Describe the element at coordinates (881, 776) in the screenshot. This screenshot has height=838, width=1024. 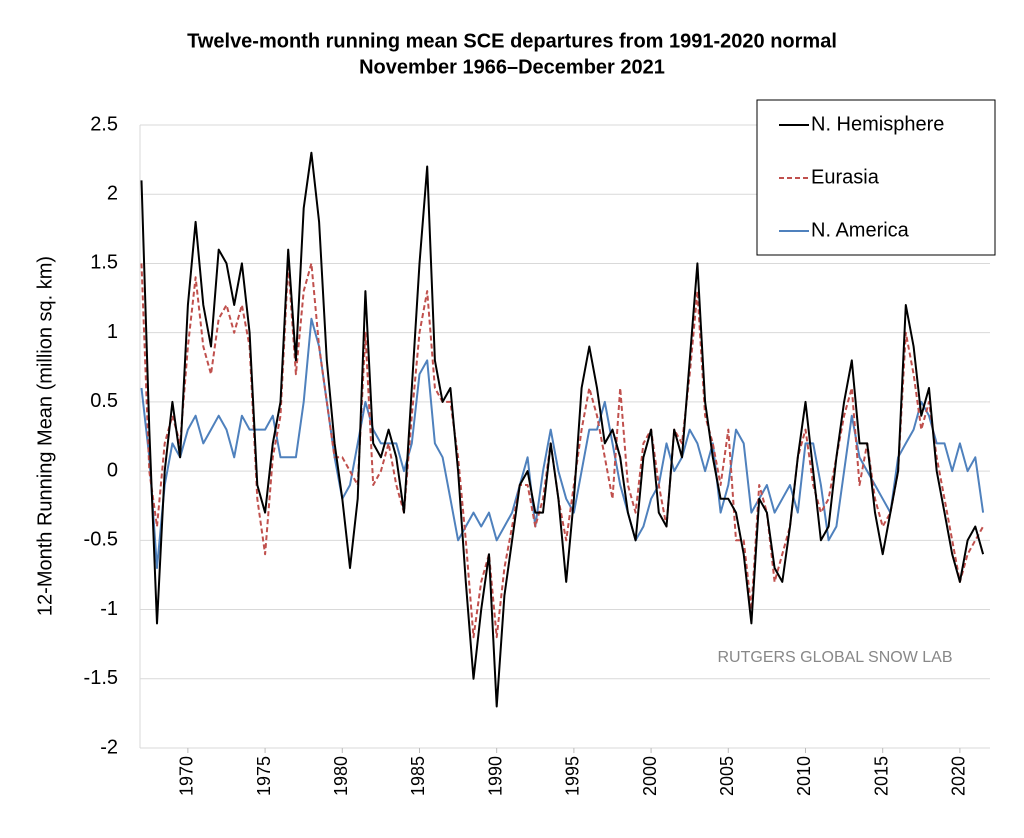
I see `x-tick-label: 2015` at that location.